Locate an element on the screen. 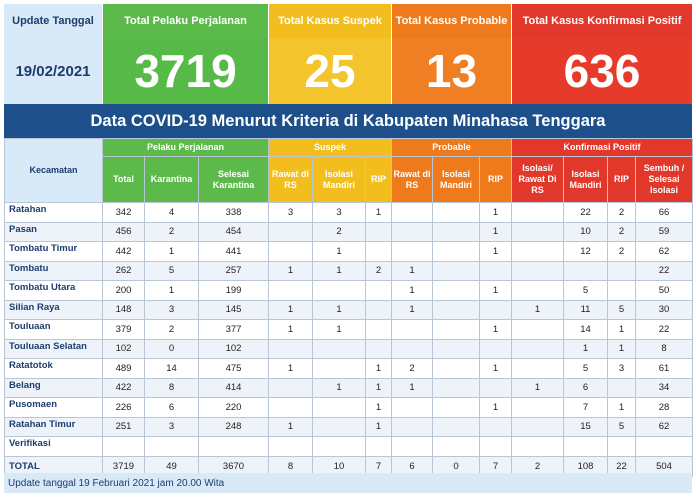  table-cell: 148 is located at coordinates (123, 309).